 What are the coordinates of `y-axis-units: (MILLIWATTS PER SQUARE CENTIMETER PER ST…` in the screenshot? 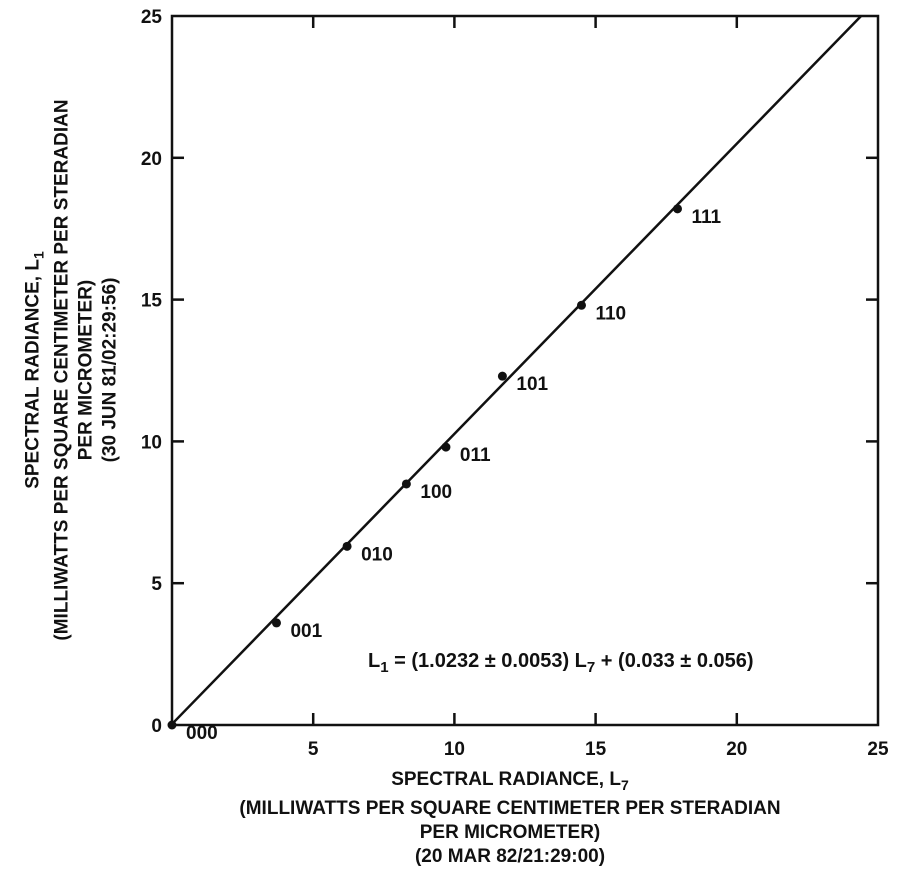 It's located at (62, 370).